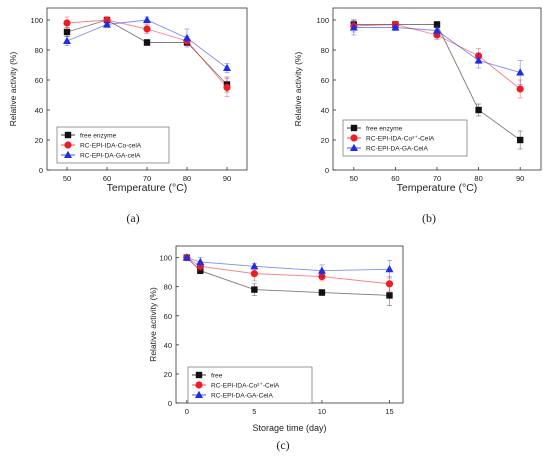 The image size is (550, 462). What do you see at coordinates (389, 411) in the screenshot?
I see `x-tick-label: 15` at bounding box center [389, 411].